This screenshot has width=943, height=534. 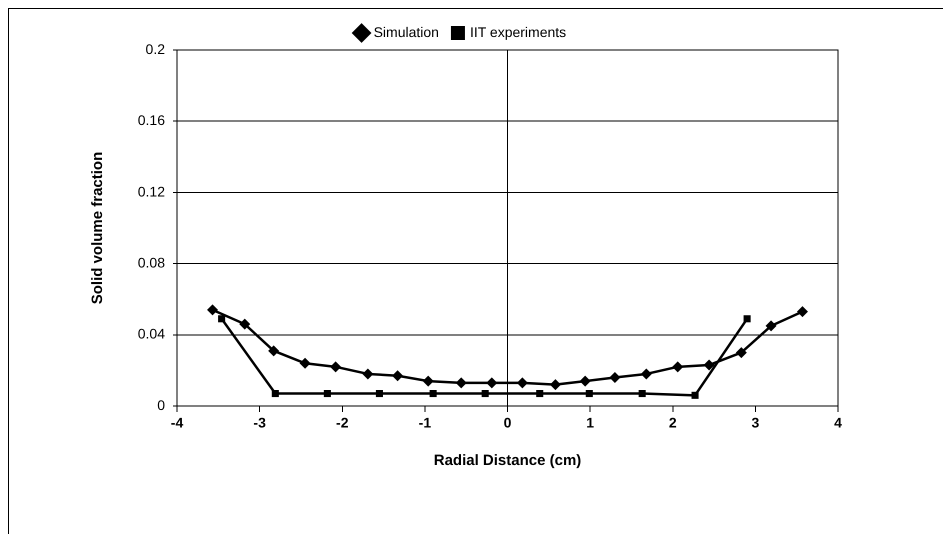 What do you see at coordinates (152, 120) in the screenshot?
I see `y-tick-label: 0.16` at bounding box center [152, 120].